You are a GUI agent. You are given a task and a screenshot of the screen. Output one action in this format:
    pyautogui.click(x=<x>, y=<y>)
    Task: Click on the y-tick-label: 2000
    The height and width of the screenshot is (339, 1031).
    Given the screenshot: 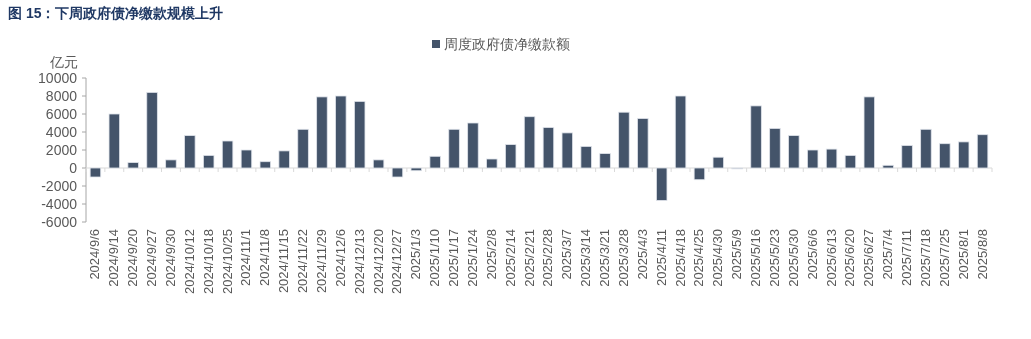 What is the action you would take?
    pyautogui.click(x=61, y=150)
    